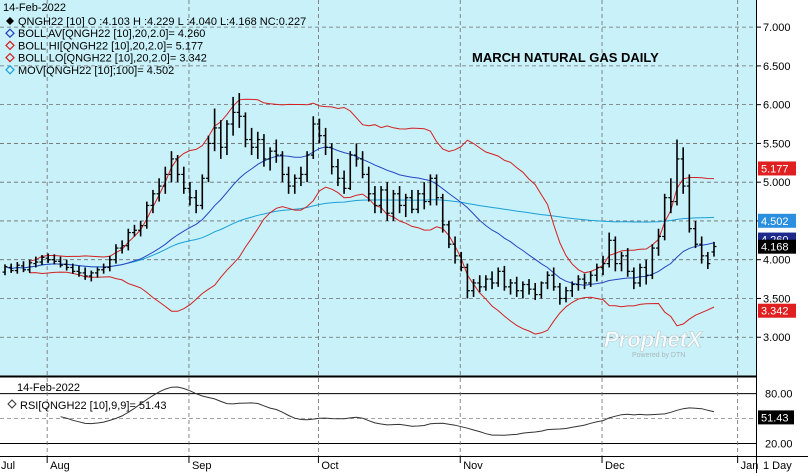 The width and height of the screenshot is (808, 473). I want to click on boll-lo-tag: 3.342, so click(777, 310).